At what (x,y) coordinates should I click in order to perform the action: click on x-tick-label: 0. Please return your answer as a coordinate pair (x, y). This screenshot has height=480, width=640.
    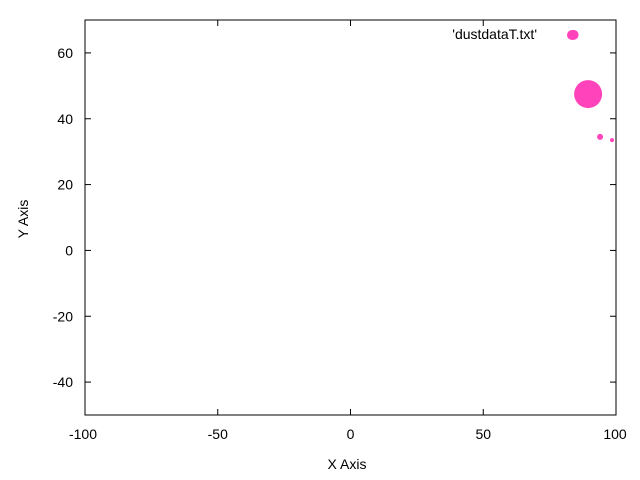
    Looking at the image, I should click on (351, 434).